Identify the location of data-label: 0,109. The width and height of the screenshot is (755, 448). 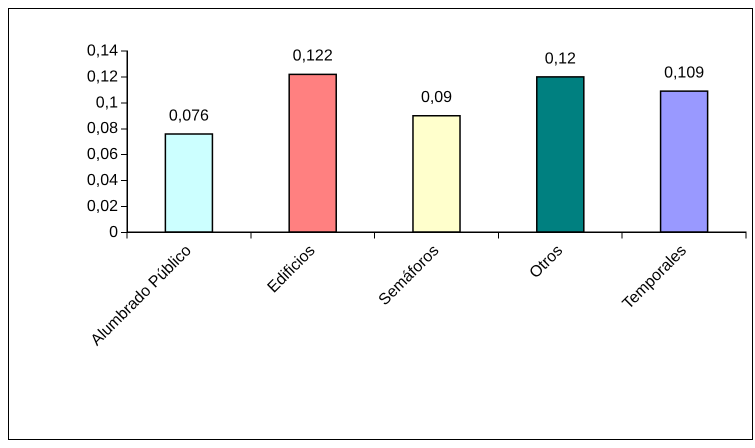
(684, 73).